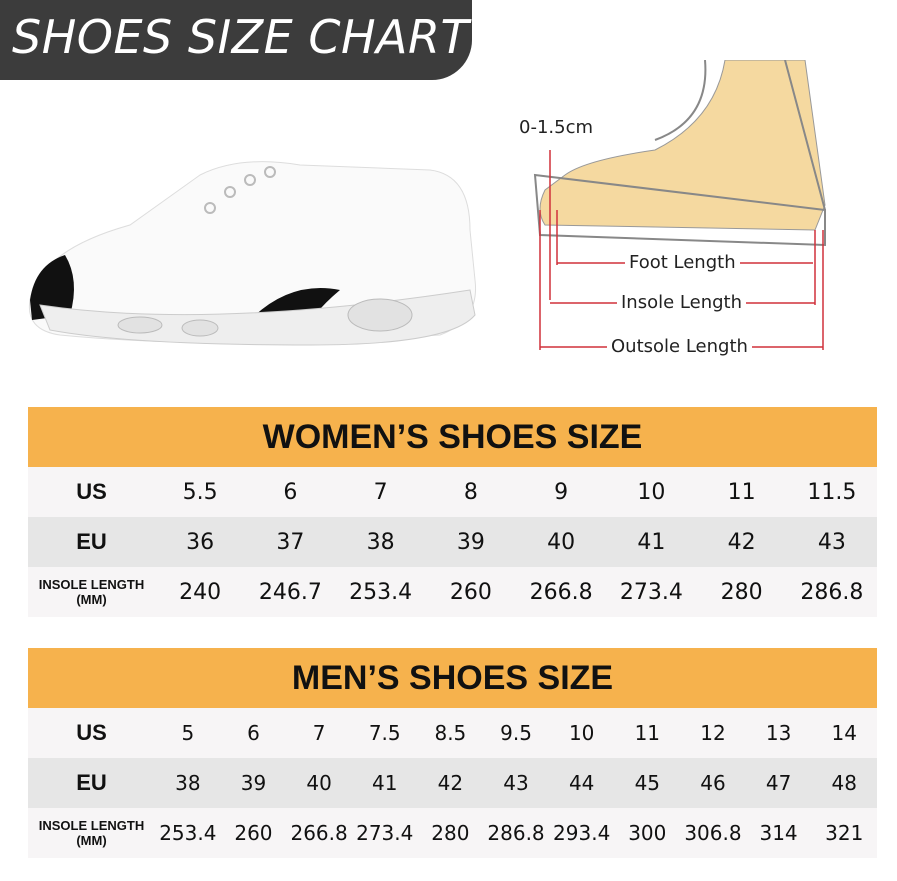 This screenshot has width=897, height=881. What do you see at coordinates (679, 204) in the screenshot?
I see `foot-in-shoe-icon` at bounding box center [679, 204].